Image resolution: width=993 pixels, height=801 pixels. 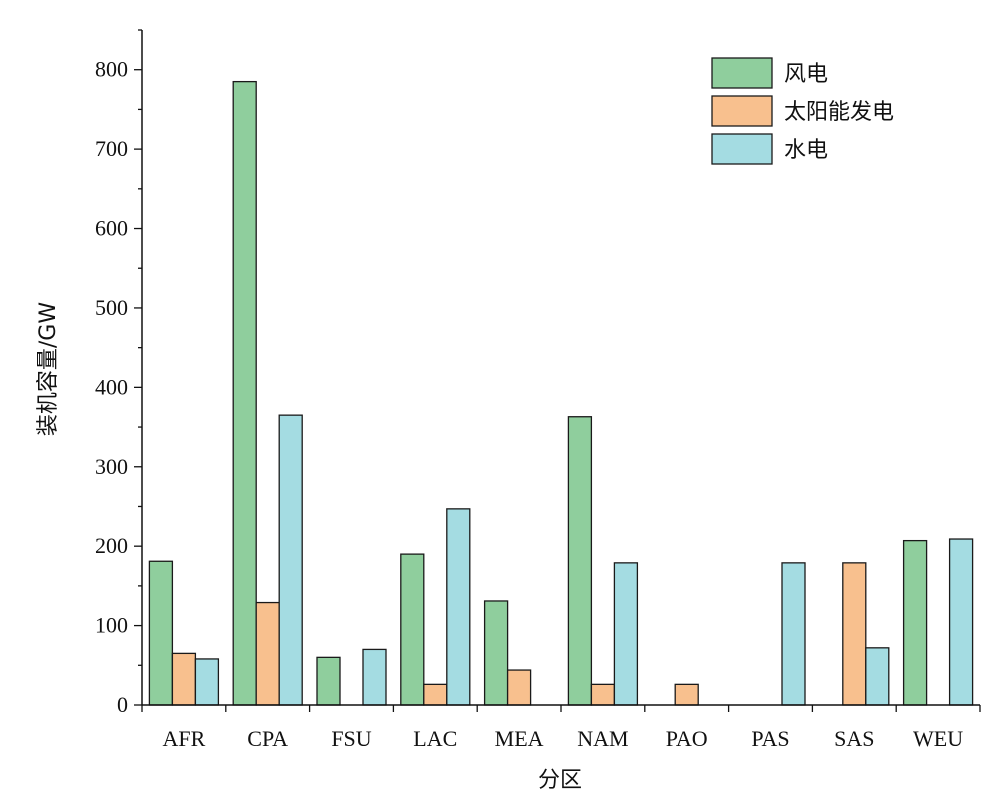 I want to click on y-axis-title: 装机容量/GW, so click(x=48, y=369).